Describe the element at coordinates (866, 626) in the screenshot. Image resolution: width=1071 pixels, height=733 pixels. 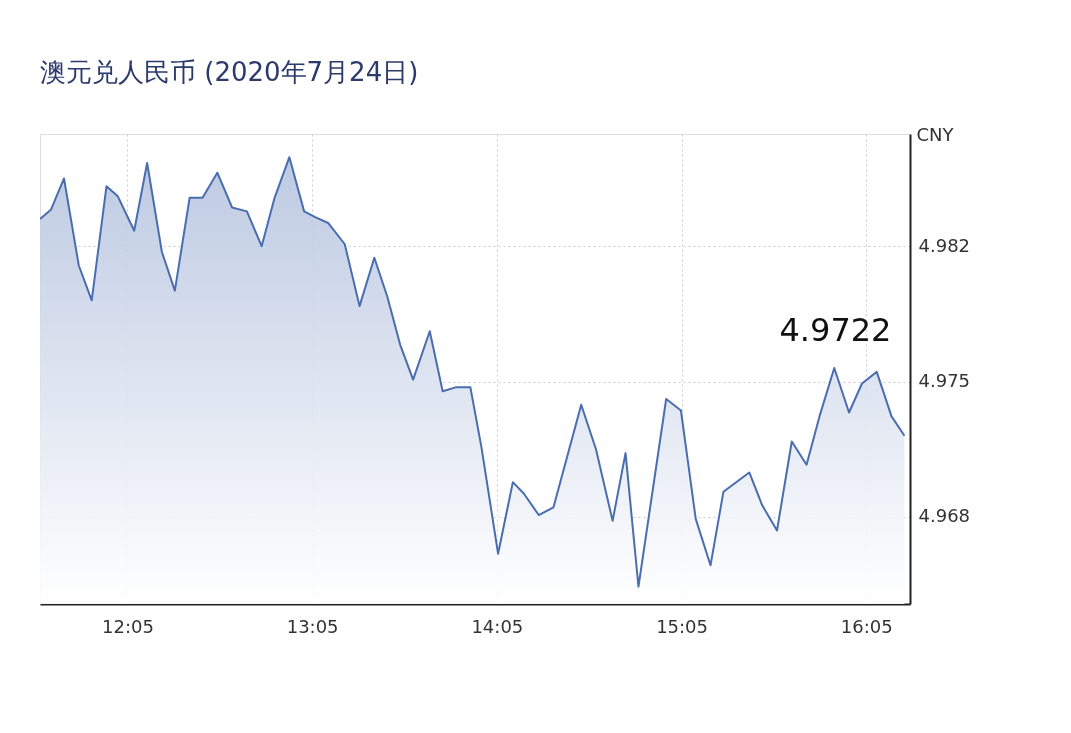
I see `x-tick-label: 16:05` at that location.